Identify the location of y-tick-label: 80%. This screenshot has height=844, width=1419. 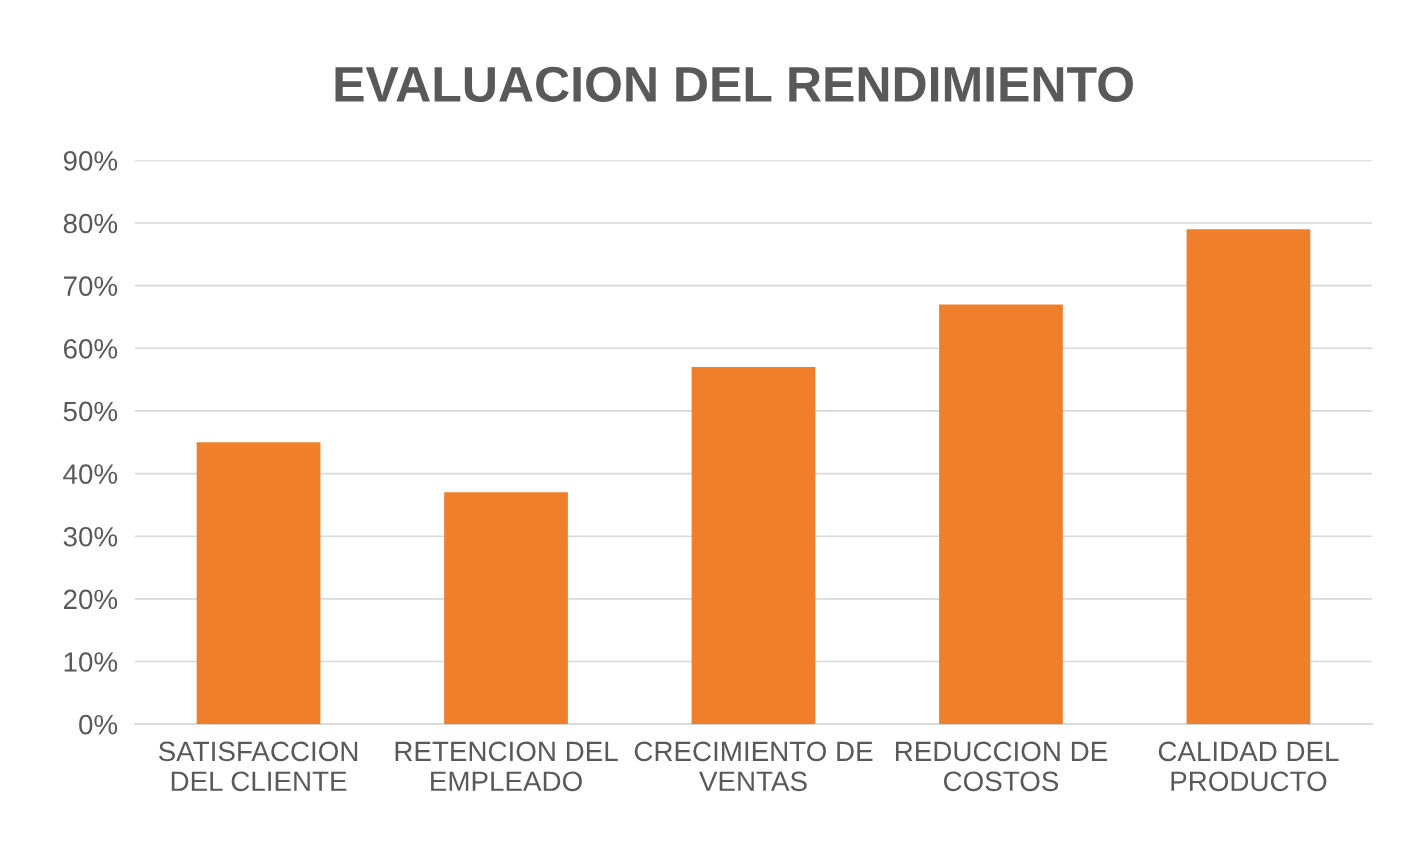
(90, 223).